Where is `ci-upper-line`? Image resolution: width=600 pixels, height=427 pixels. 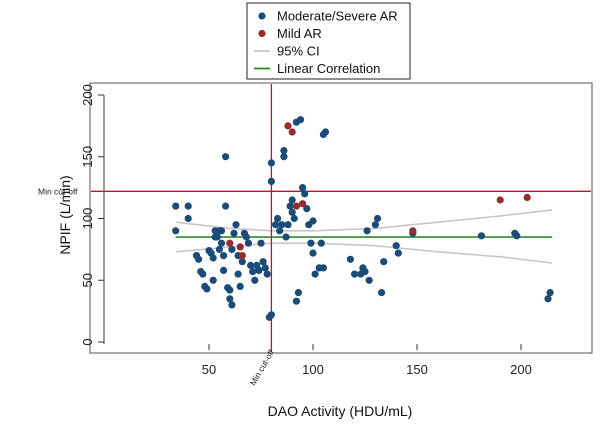 ci-upper-line is located at coordinates (364, 220).